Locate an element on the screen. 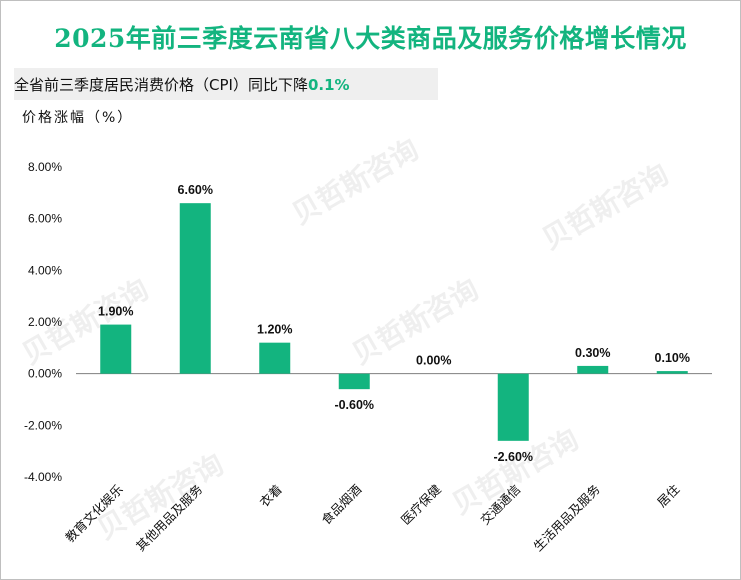 Image resolution: width=741 pixels, height=580 pixels. data-label: -0.60% is located at coordinates (354, 405).